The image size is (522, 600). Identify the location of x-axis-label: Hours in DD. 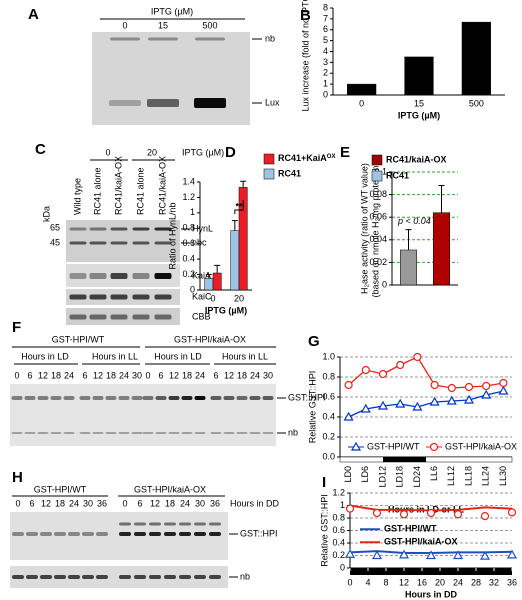
(431, 594).